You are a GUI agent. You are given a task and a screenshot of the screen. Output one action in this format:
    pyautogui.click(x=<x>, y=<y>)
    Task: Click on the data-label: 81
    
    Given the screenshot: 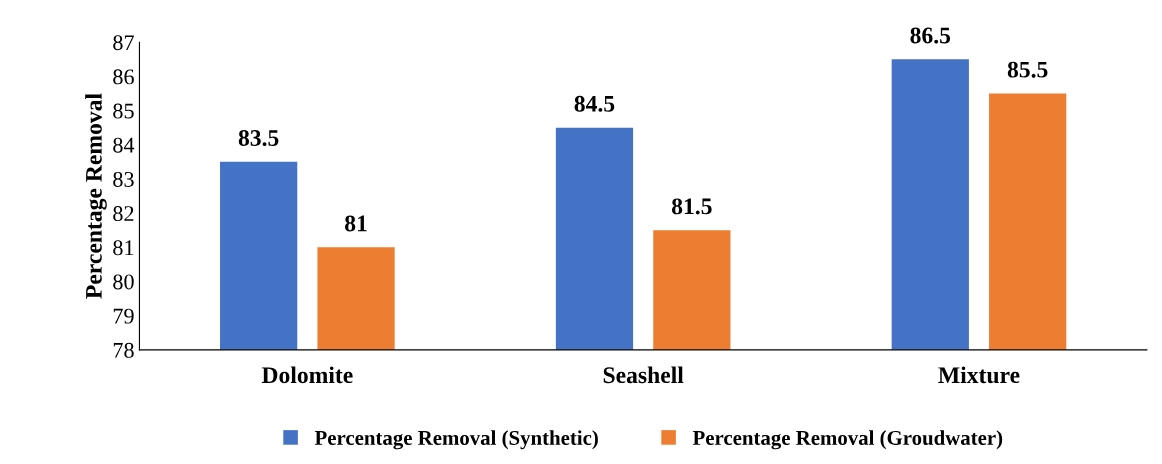 What is the action you would take?
    pyautogui.click(x=356, y=223)
    